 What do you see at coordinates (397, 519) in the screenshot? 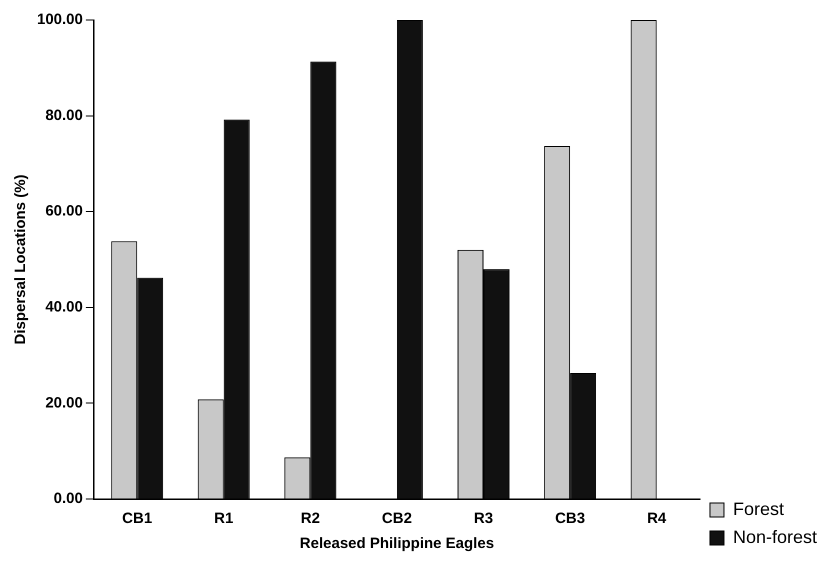
I see `x-tick-label: CB2` at bounding box center [397, 519].